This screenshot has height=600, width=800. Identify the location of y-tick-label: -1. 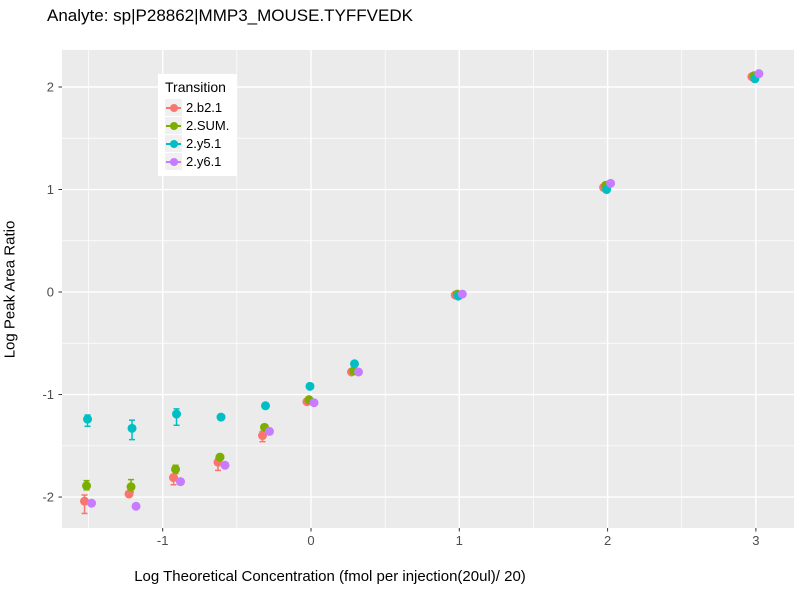
(48, 394).